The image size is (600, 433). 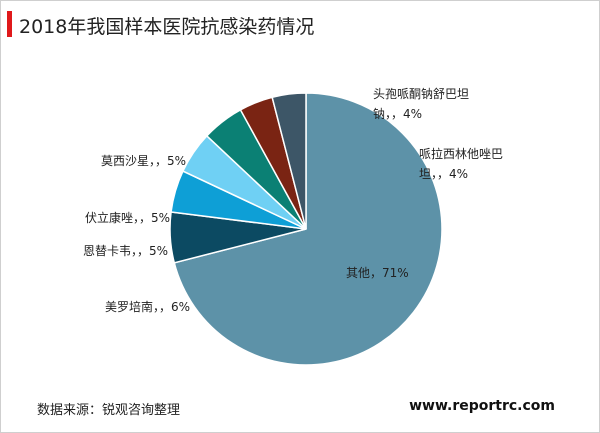 What do you see at coordinates (389, 273) in the screenshot?
I see `value-label: ，71%` at bounding box center [389, 273].